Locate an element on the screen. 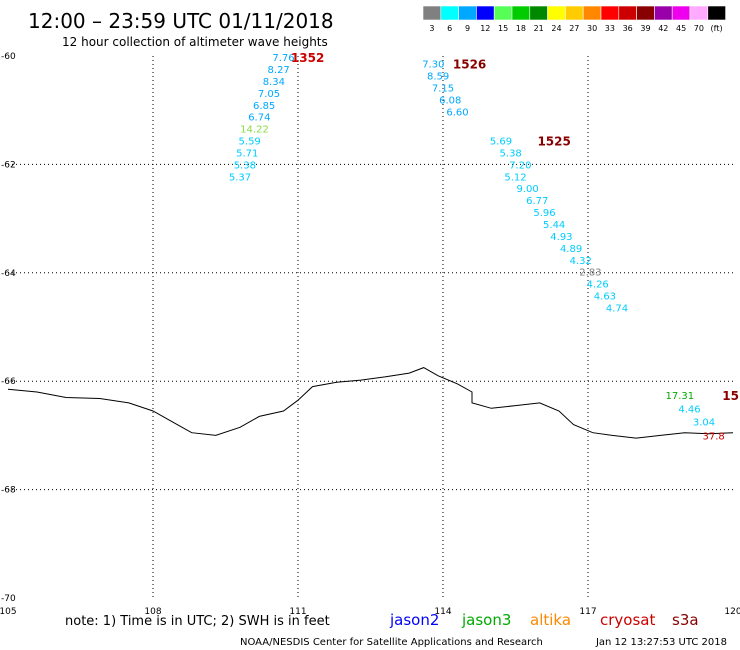  wave-height-label: 7.76 is located at coordinates (283, 58).